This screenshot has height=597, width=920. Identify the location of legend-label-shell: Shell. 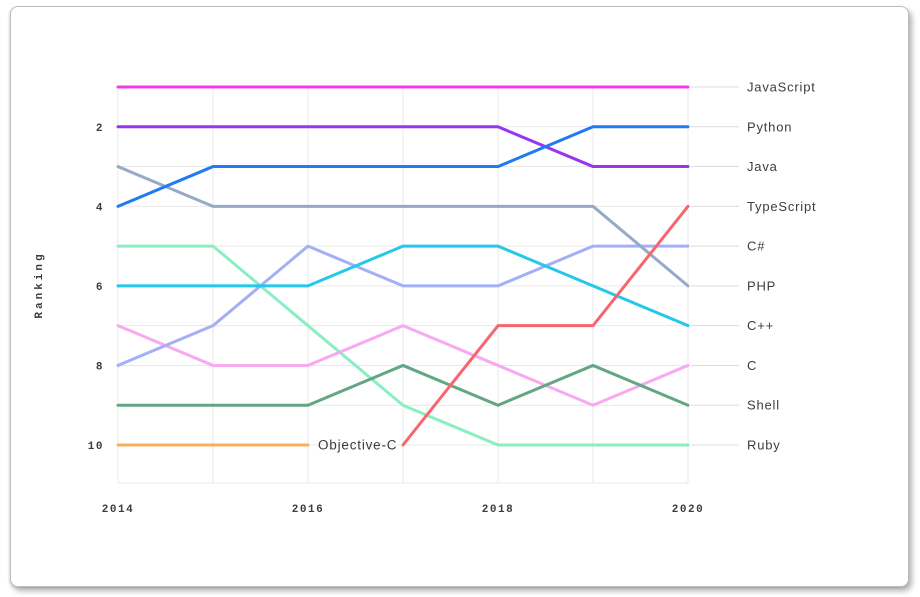
(763, 405).